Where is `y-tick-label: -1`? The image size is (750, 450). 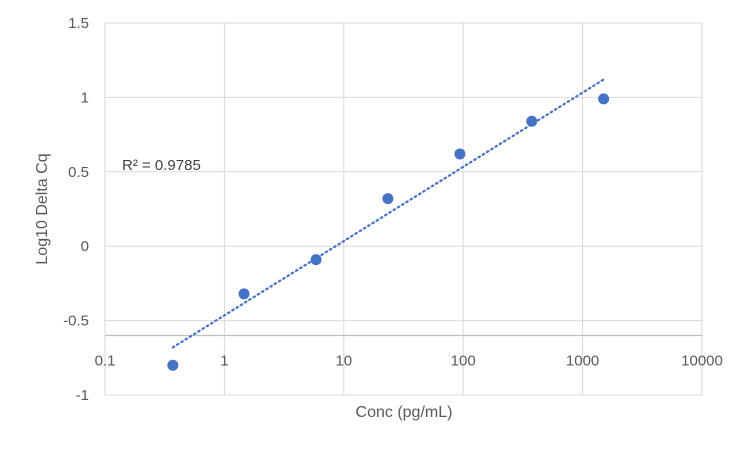 y-tick-label: -1 is located at coordinates (82, 395).